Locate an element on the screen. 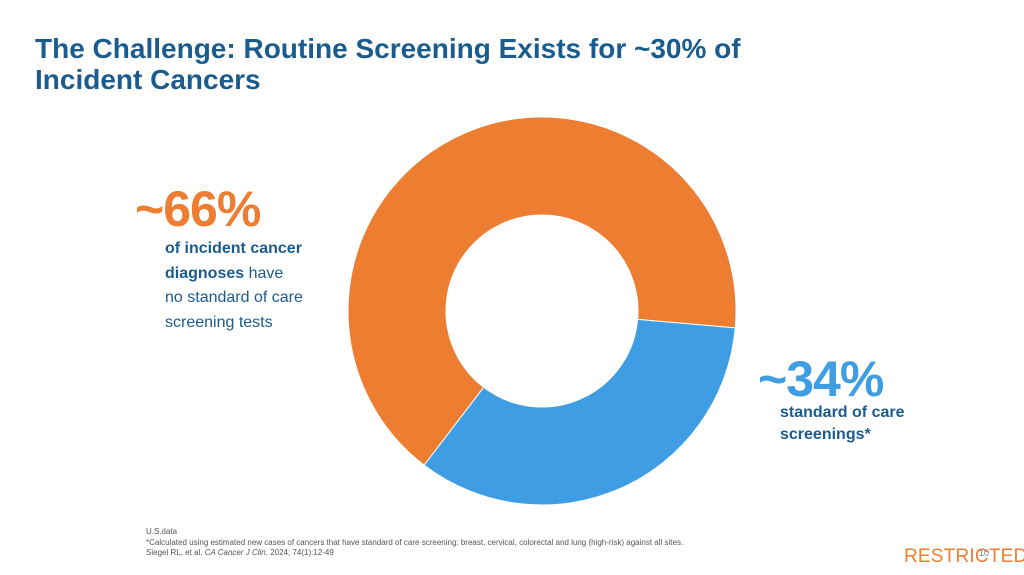  no-screening-desc-line-3: no standard of care is located at coordinates (234, 297).